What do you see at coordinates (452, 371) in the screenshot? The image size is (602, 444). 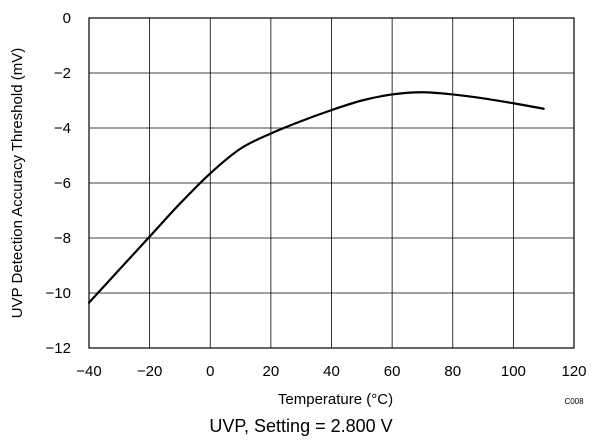 I see `x-tick-label: 80` at bounding box center [452, 371].